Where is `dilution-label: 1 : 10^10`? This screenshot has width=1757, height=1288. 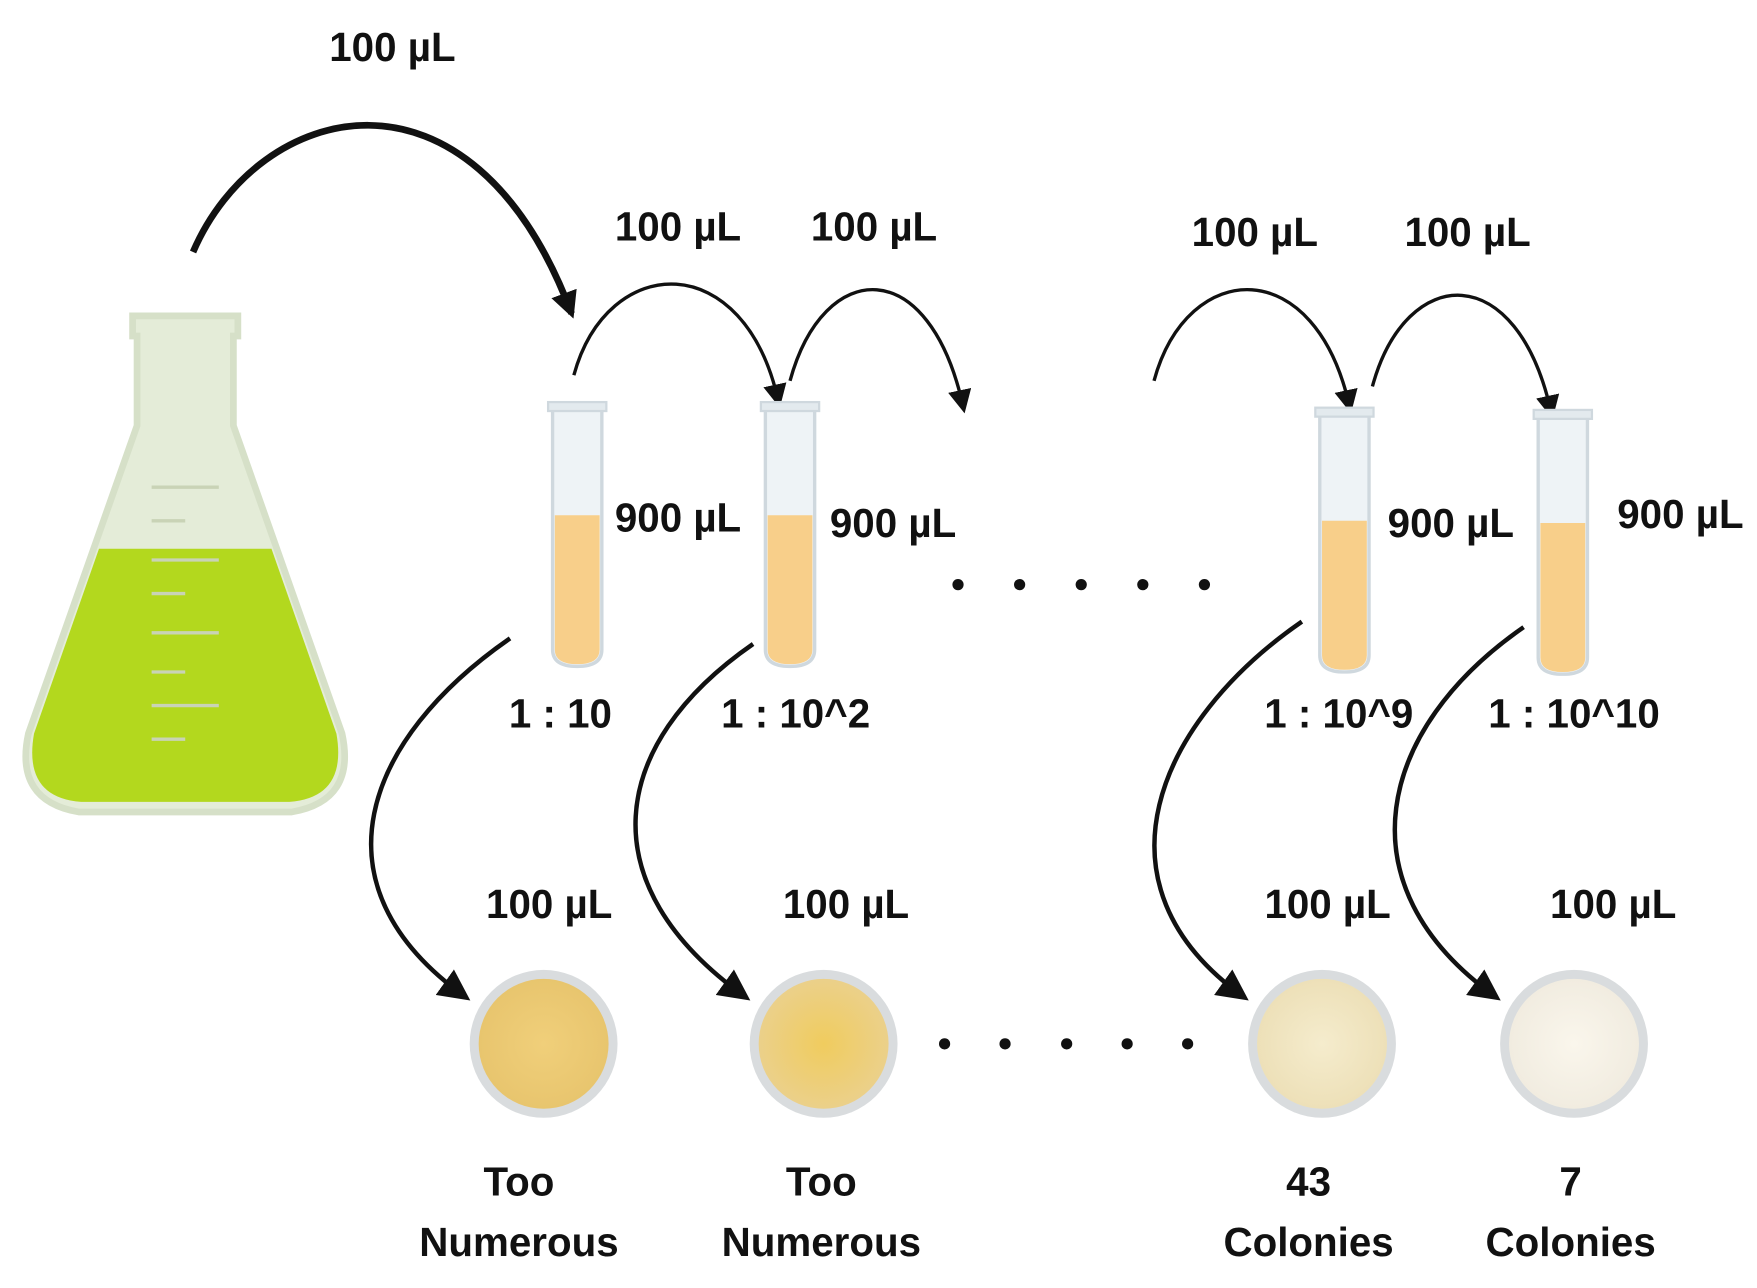 dilution-label: 1 : 10^10 is located at coordinates (1573, 713).